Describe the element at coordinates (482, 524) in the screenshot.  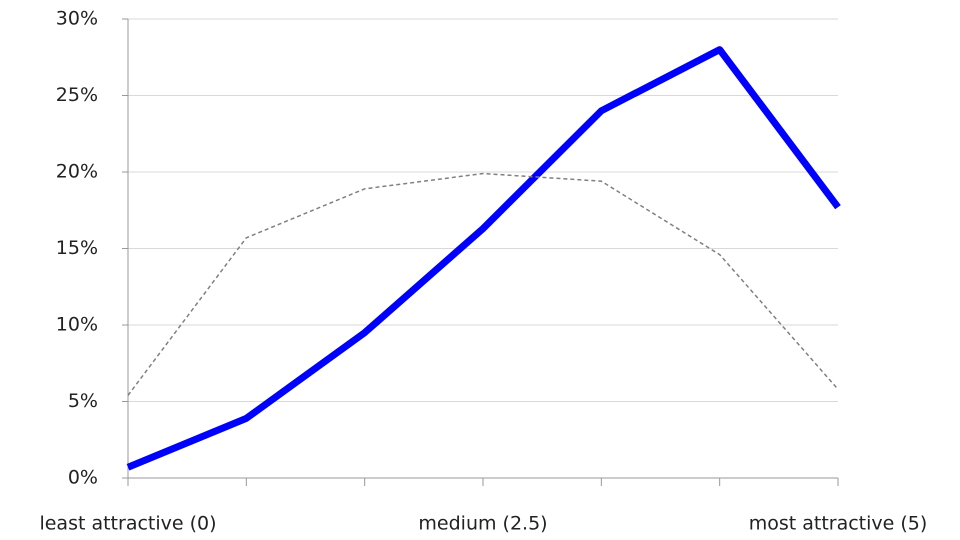
I see `x-tick-label: medium (2.5)` at that location.